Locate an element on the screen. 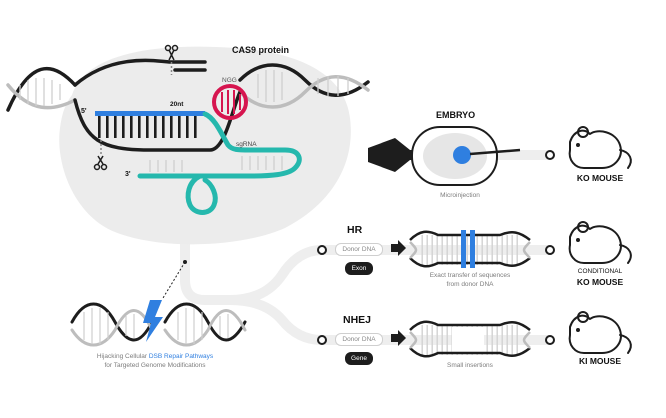 The height and width of the screenshot is (418, 666). embryo-caption: Microinjection is located at coordinates (460, 195).